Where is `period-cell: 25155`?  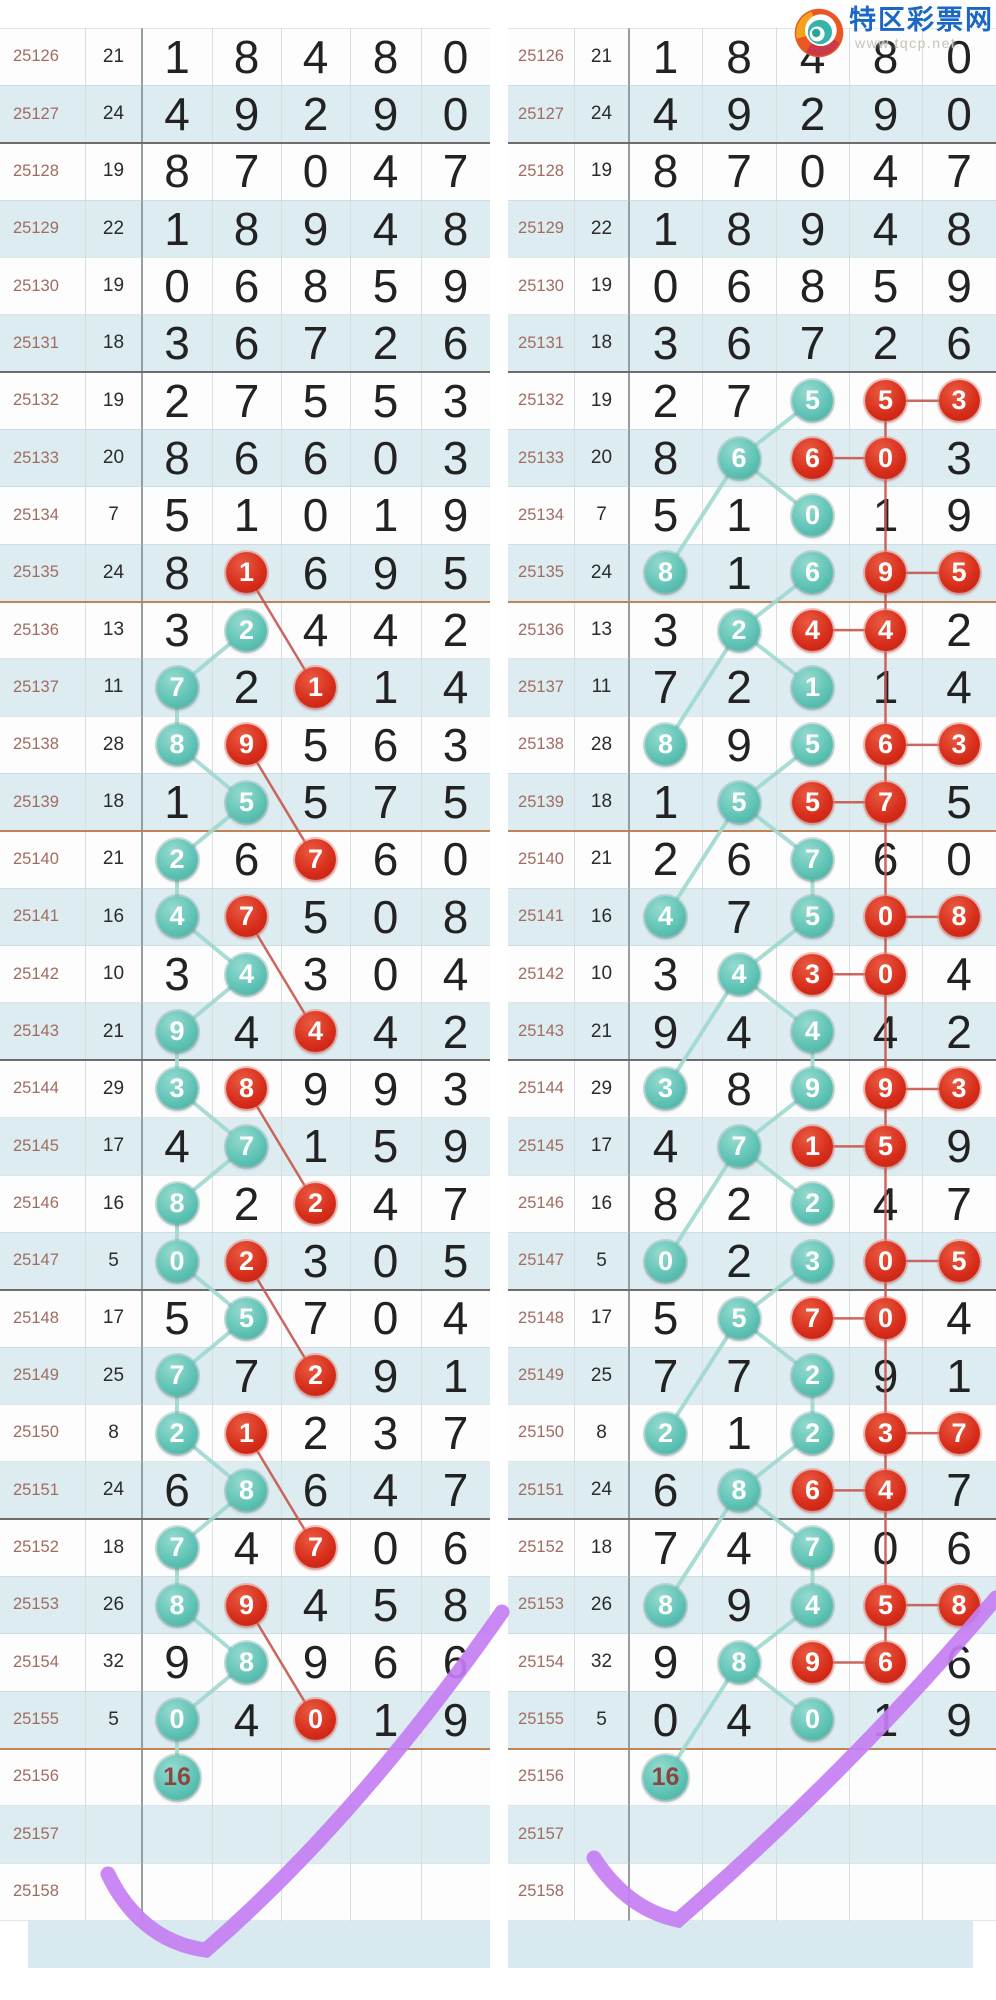 period-cell: 25155 is located at coordinates (36, 1719).